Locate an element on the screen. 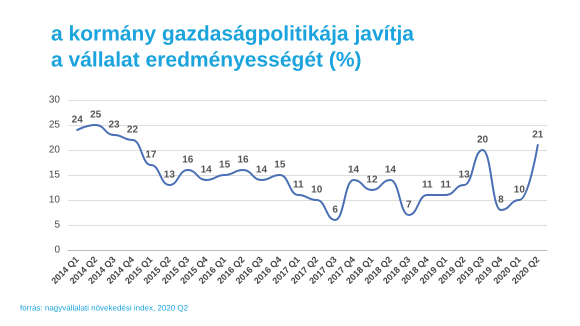 Image resolution: width=580 pixels, height=326 pixels. y-tick-label: 15 is located at coordinates (54, 175).